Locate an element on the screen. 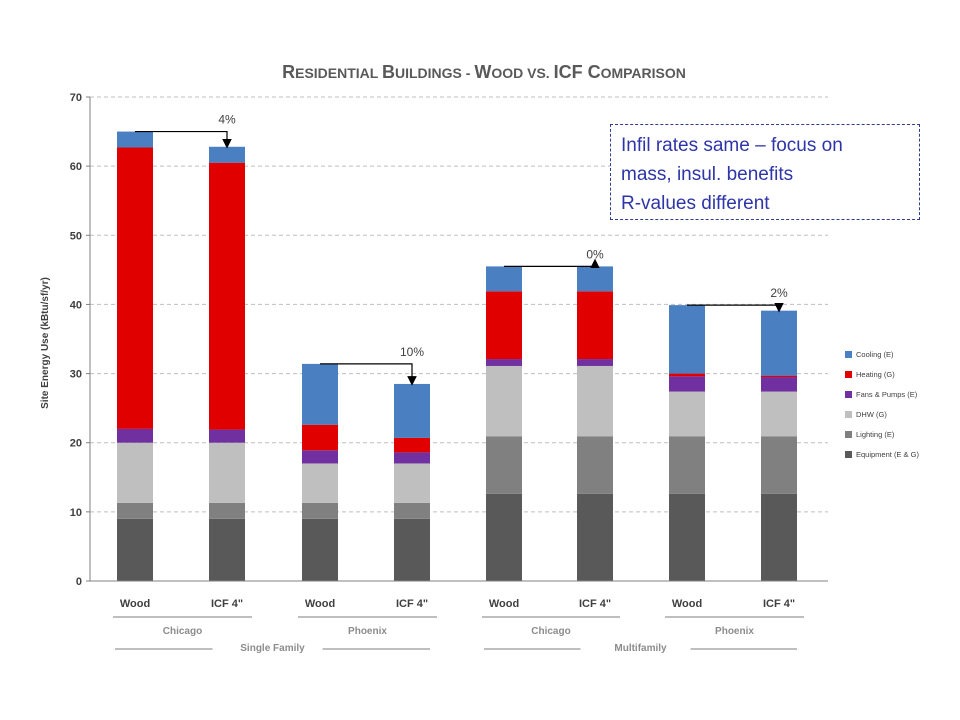 The height and width of the screenshot is (720, 960). title-part: ICF is located at coordinates (571, 72).